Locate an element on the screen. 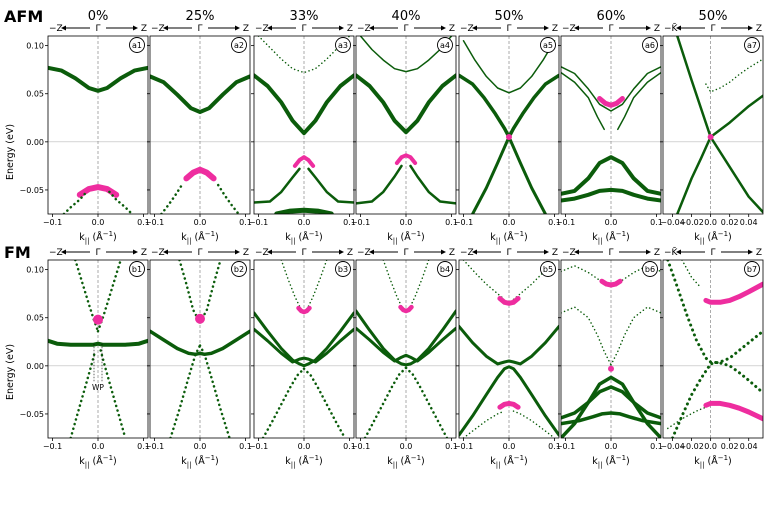 The width and height of the screenshot is (768, 510). panel-badge-label: a3 is located at coordinates (343, 45).